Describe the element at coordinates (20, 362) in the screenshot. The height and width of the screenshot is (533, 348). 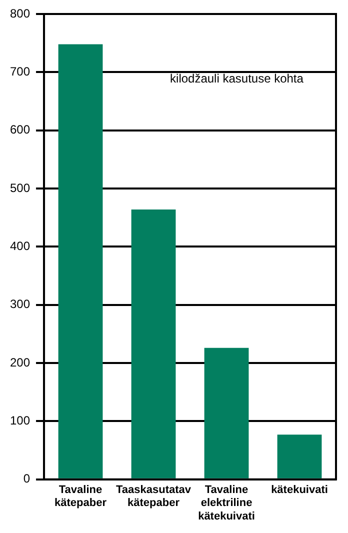
I see `y-tick-label: 200` at that location.